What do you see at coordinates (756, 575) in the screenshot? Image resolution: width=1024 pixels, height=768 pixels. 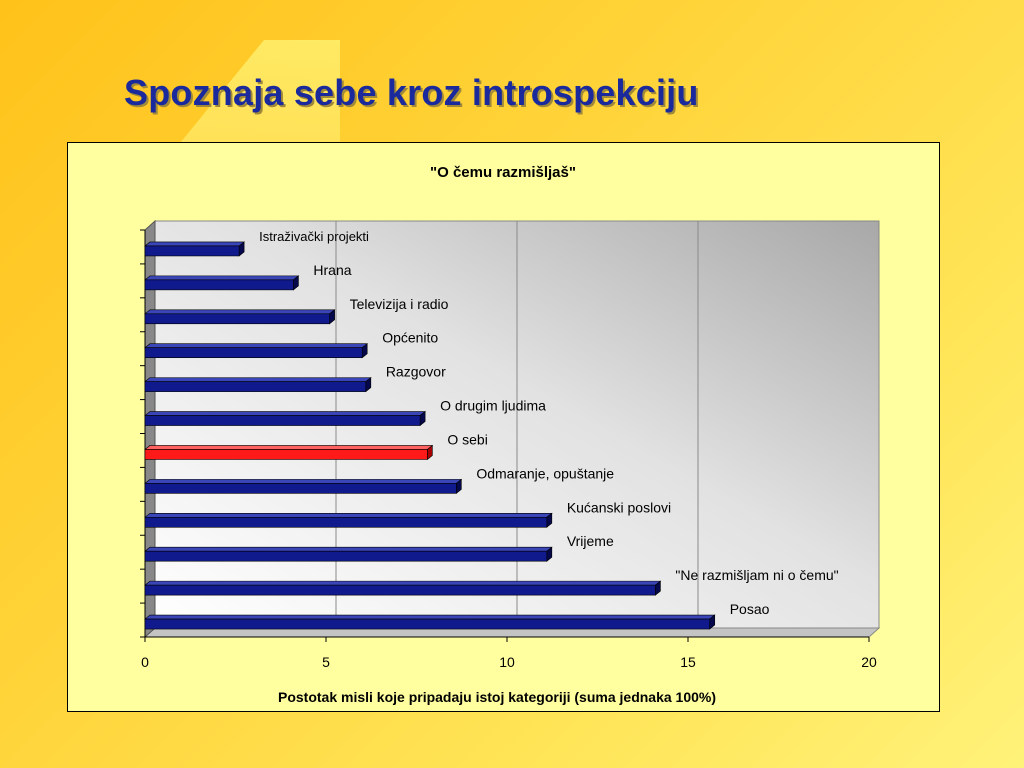 I see `category-label: "Ne razmišljam ni o čemu"` at bounding box center [756, 575].